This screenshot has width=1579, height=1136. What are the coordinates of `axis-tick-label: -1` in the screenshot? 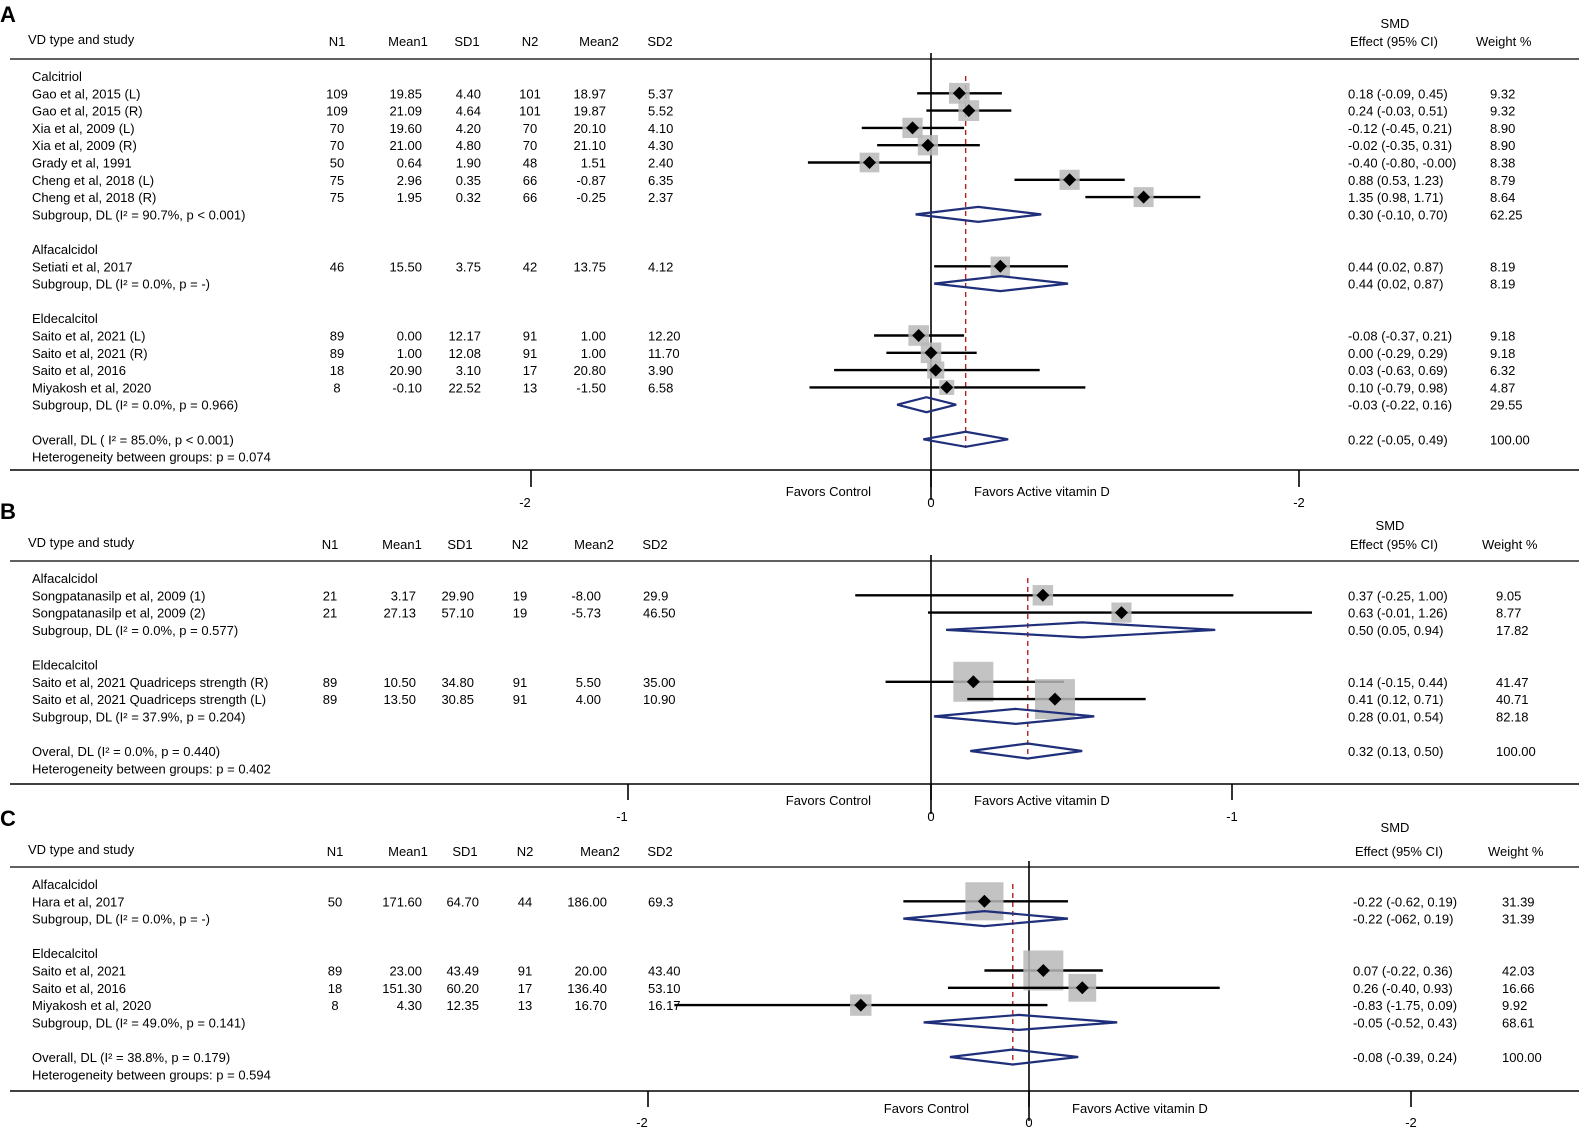 It's located at (1232, 816).